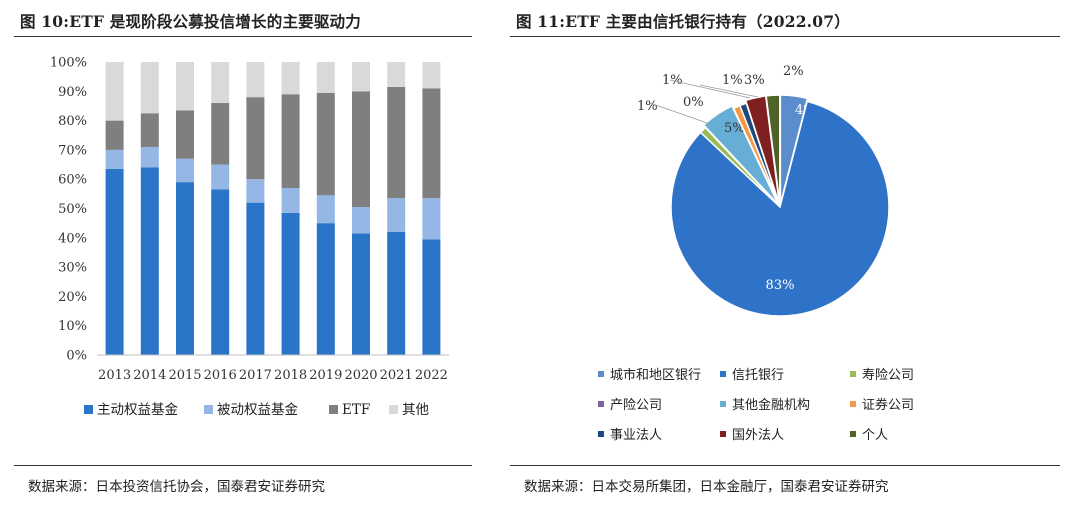 Image resolution: width=1080 pixels, height=510 pixels. What do you see at coordinates (72, 121) in the screenshot?
I see `y-tick-label: 80%` at bounding box center [72, 121].